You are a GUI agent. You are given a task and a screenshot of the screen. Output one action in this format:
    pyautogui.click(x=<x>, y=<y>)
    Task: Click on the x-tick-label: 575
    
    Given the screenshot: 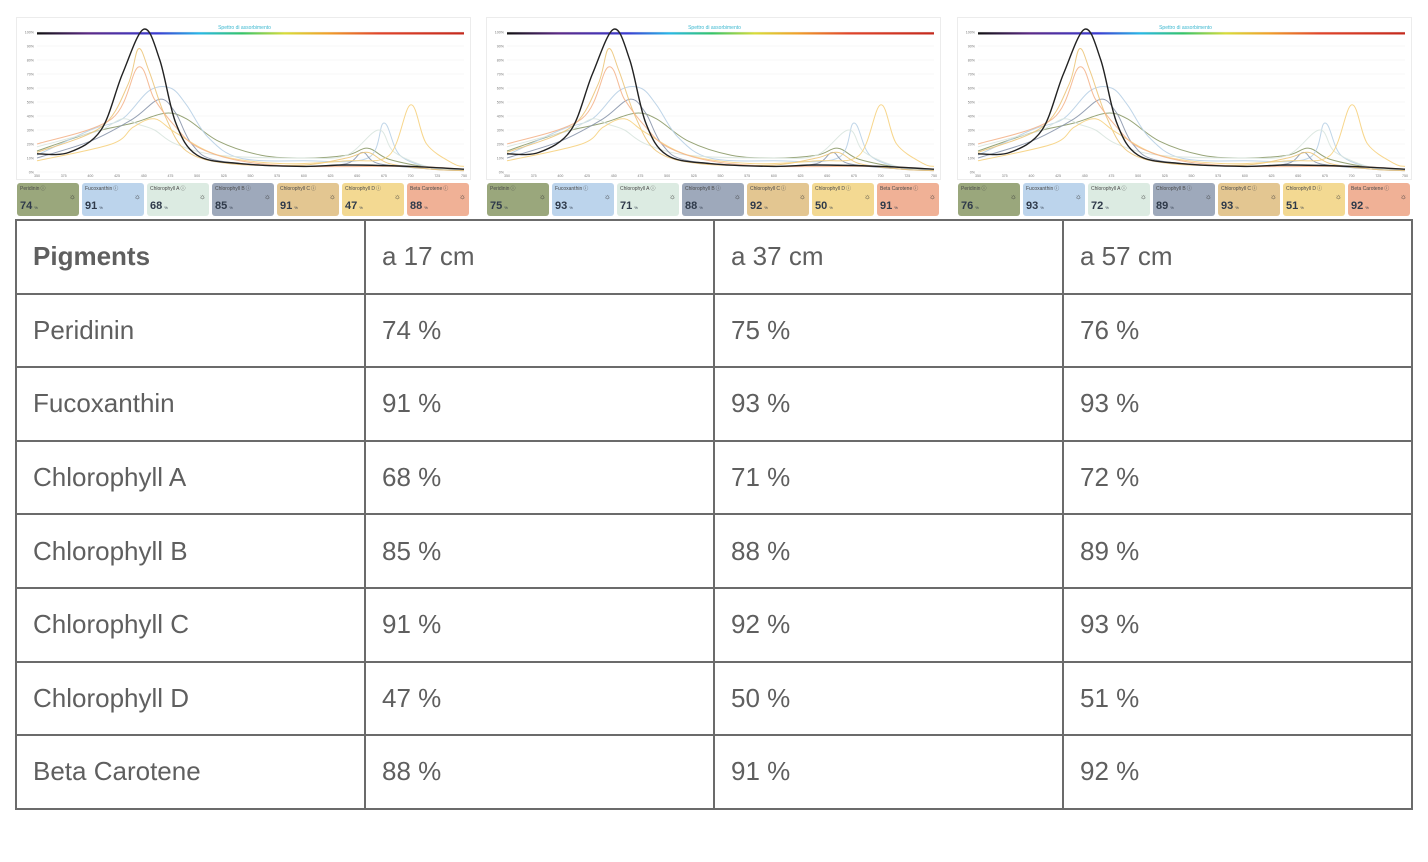 What is the action you would take?
    pyautogui.click(x=1218, y=176)
    